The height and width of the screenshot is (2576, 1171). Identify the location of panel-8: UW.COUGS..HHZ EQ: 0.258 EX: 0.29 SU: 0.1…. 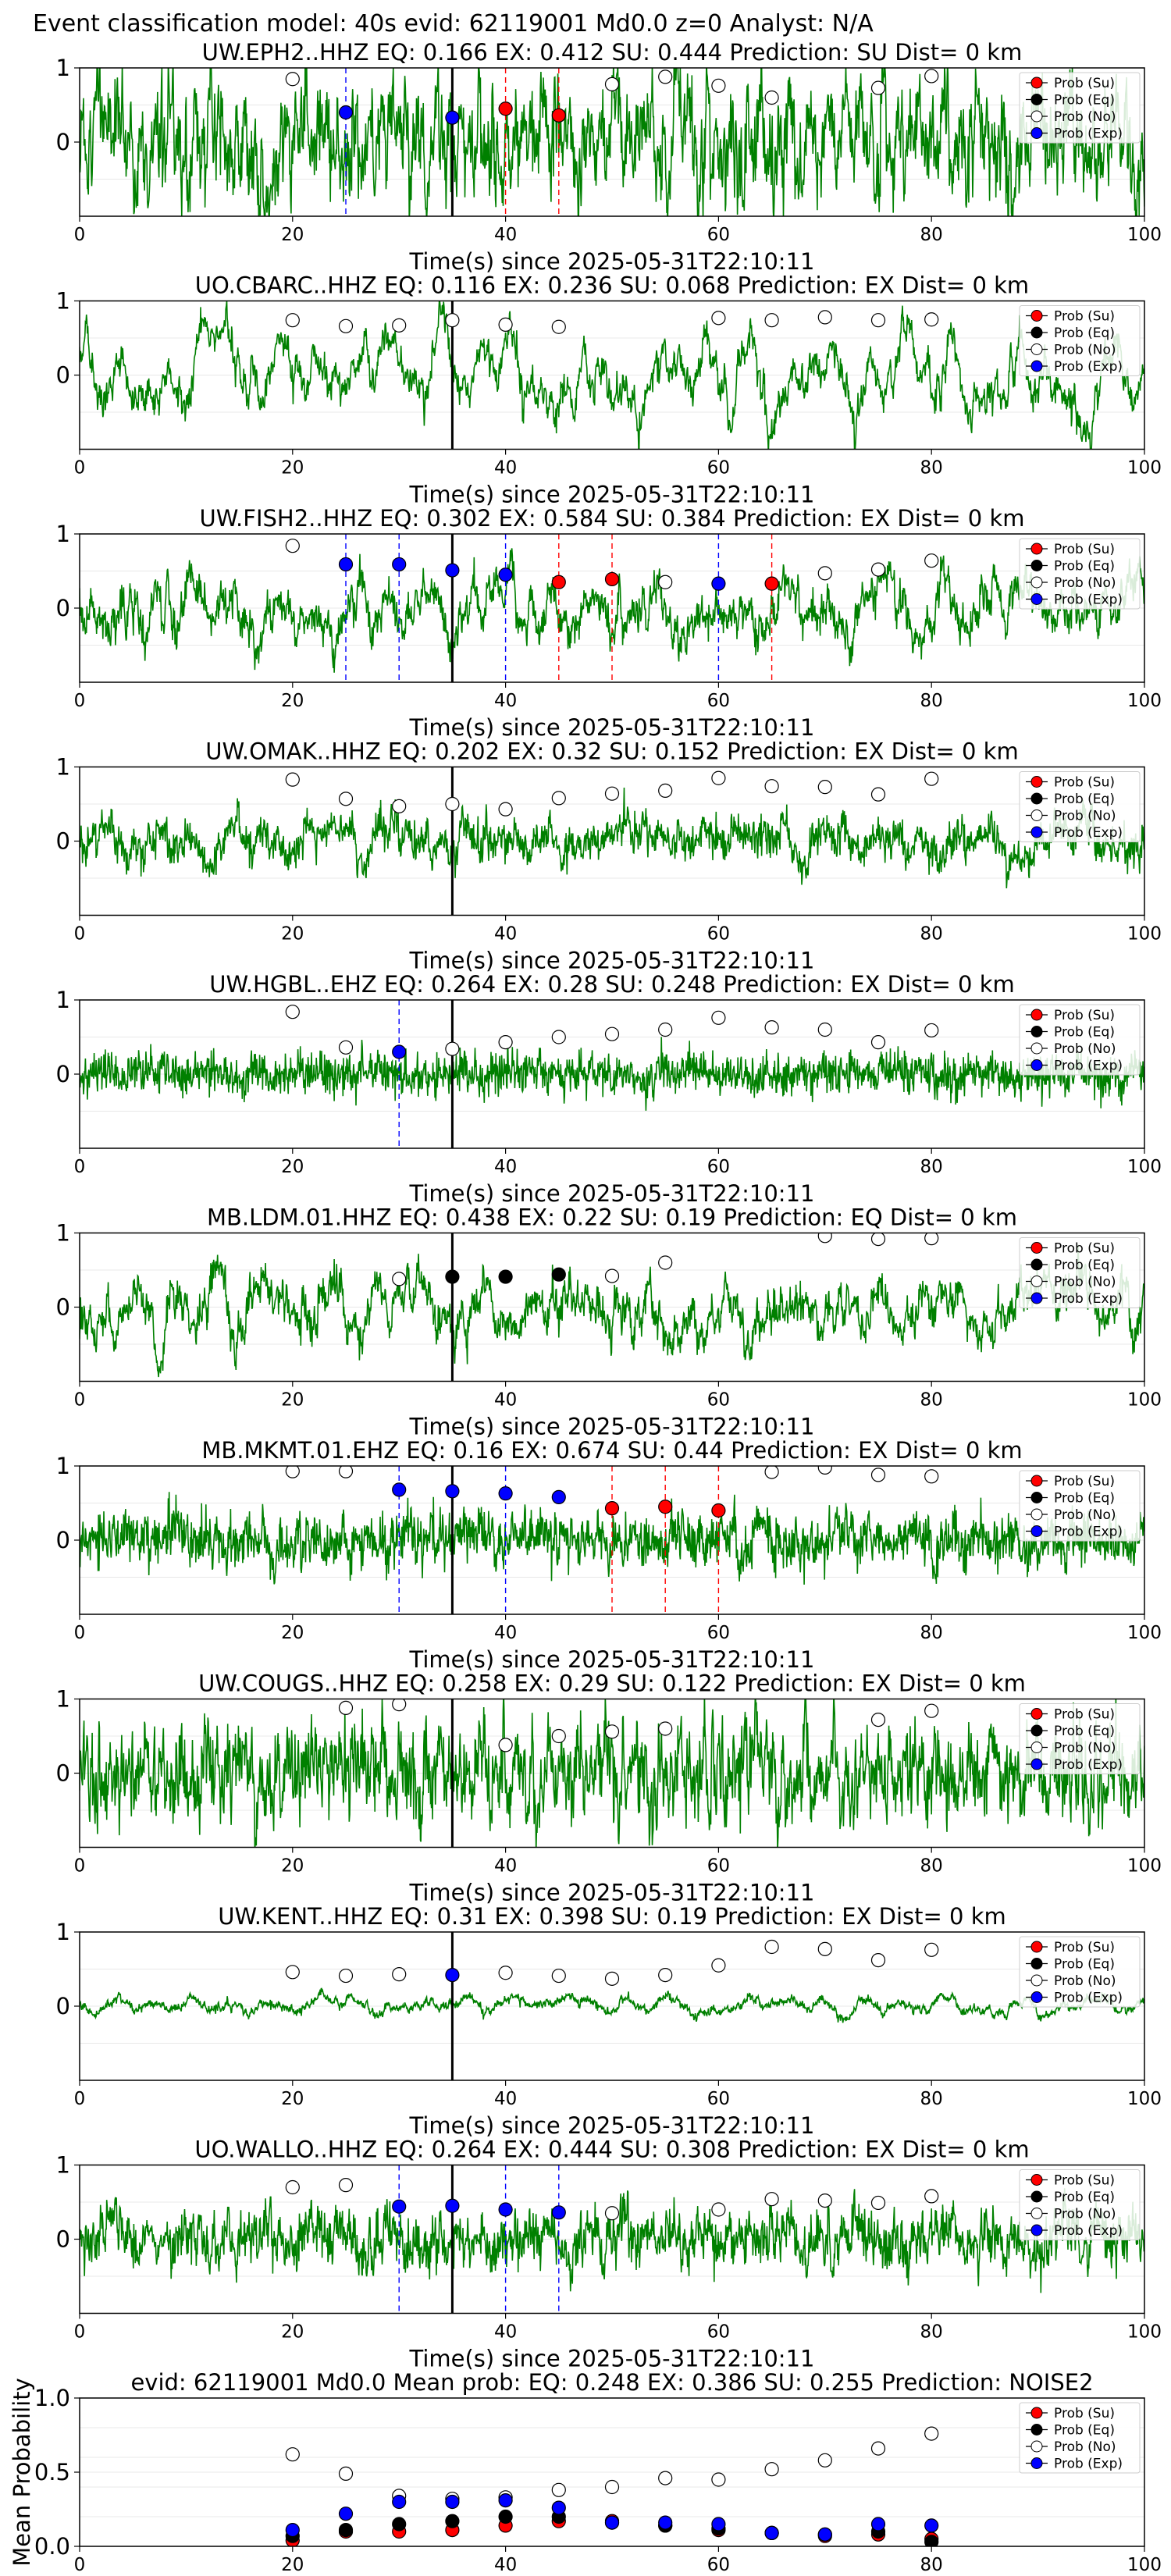
(609, 1788).